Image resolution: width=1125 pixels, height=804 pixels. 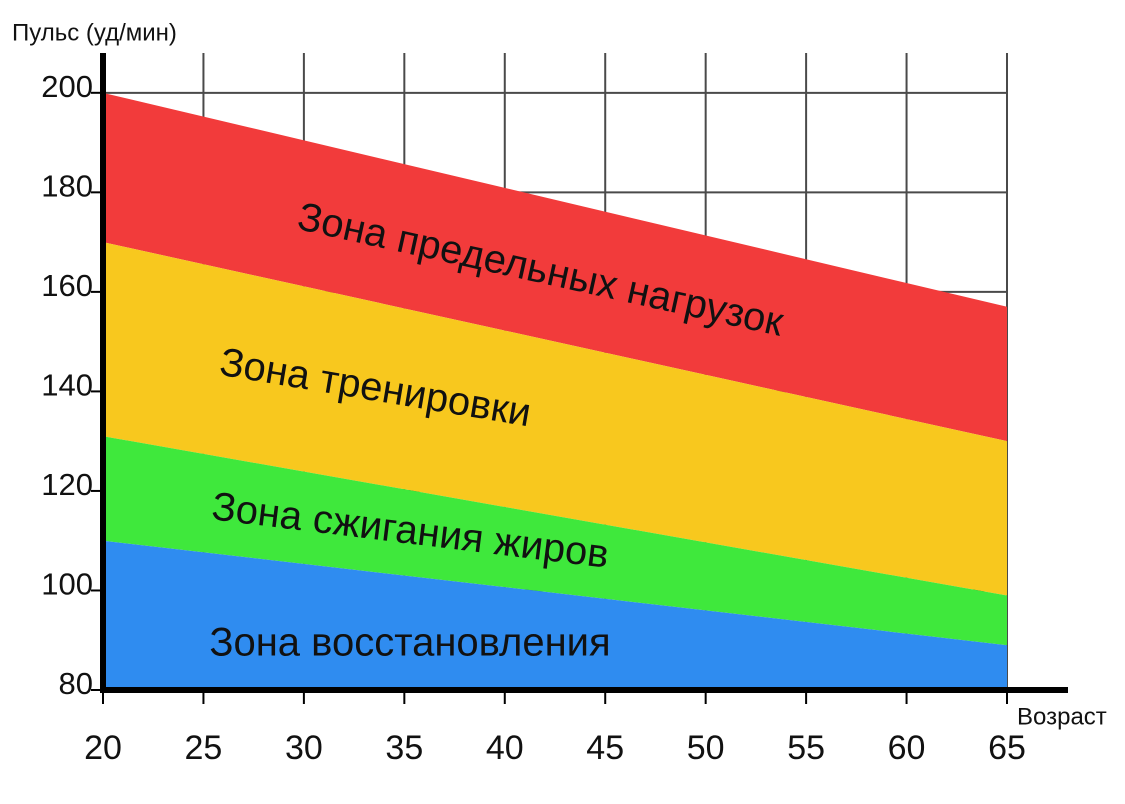 What do you see at coordinates (806, 748) in the screenshot?
I see `x-tick-label: 55` at bounding box center [806, 748].